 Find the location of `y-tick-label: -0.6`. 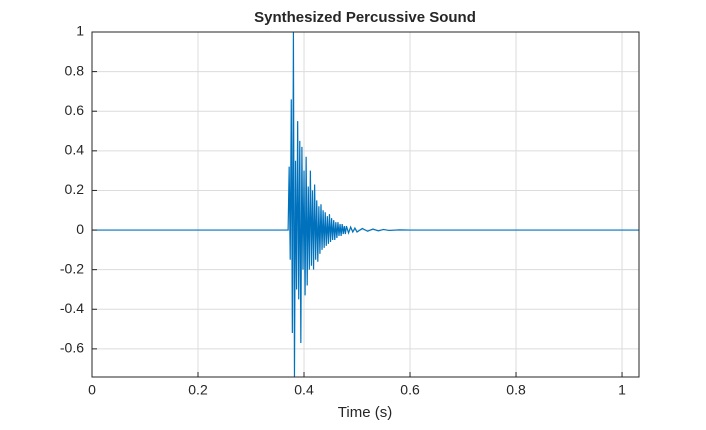

y-tick-label: -0.6 is located at coordinates (72, 348).